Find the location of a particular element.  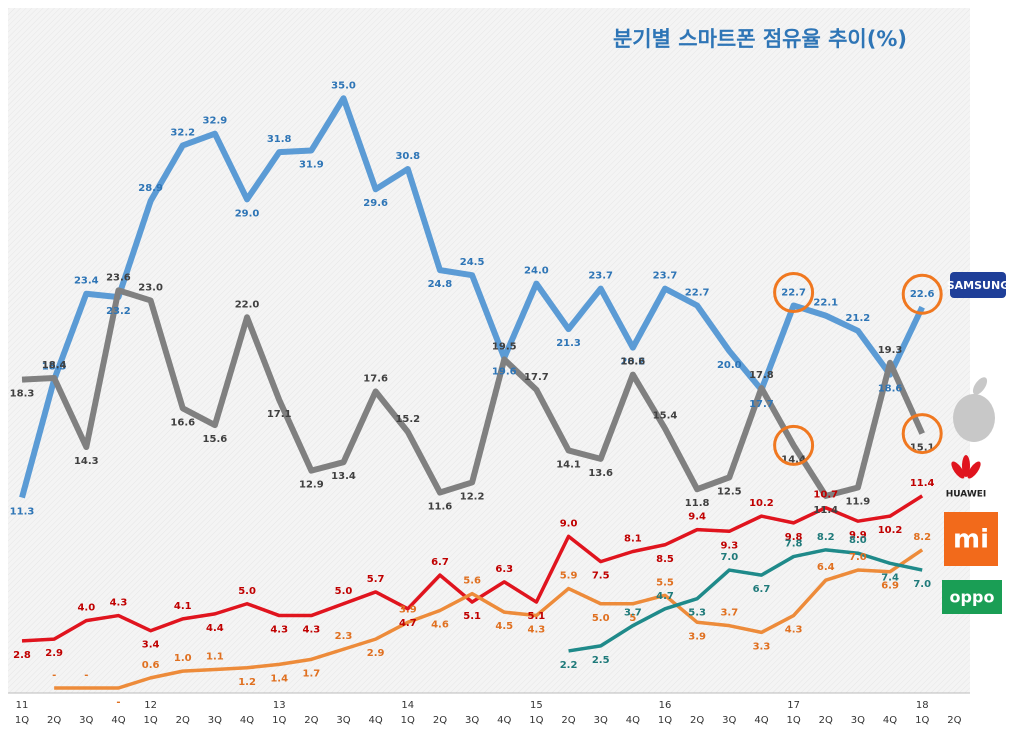

mi-badge is located at coordinates (971, 539).